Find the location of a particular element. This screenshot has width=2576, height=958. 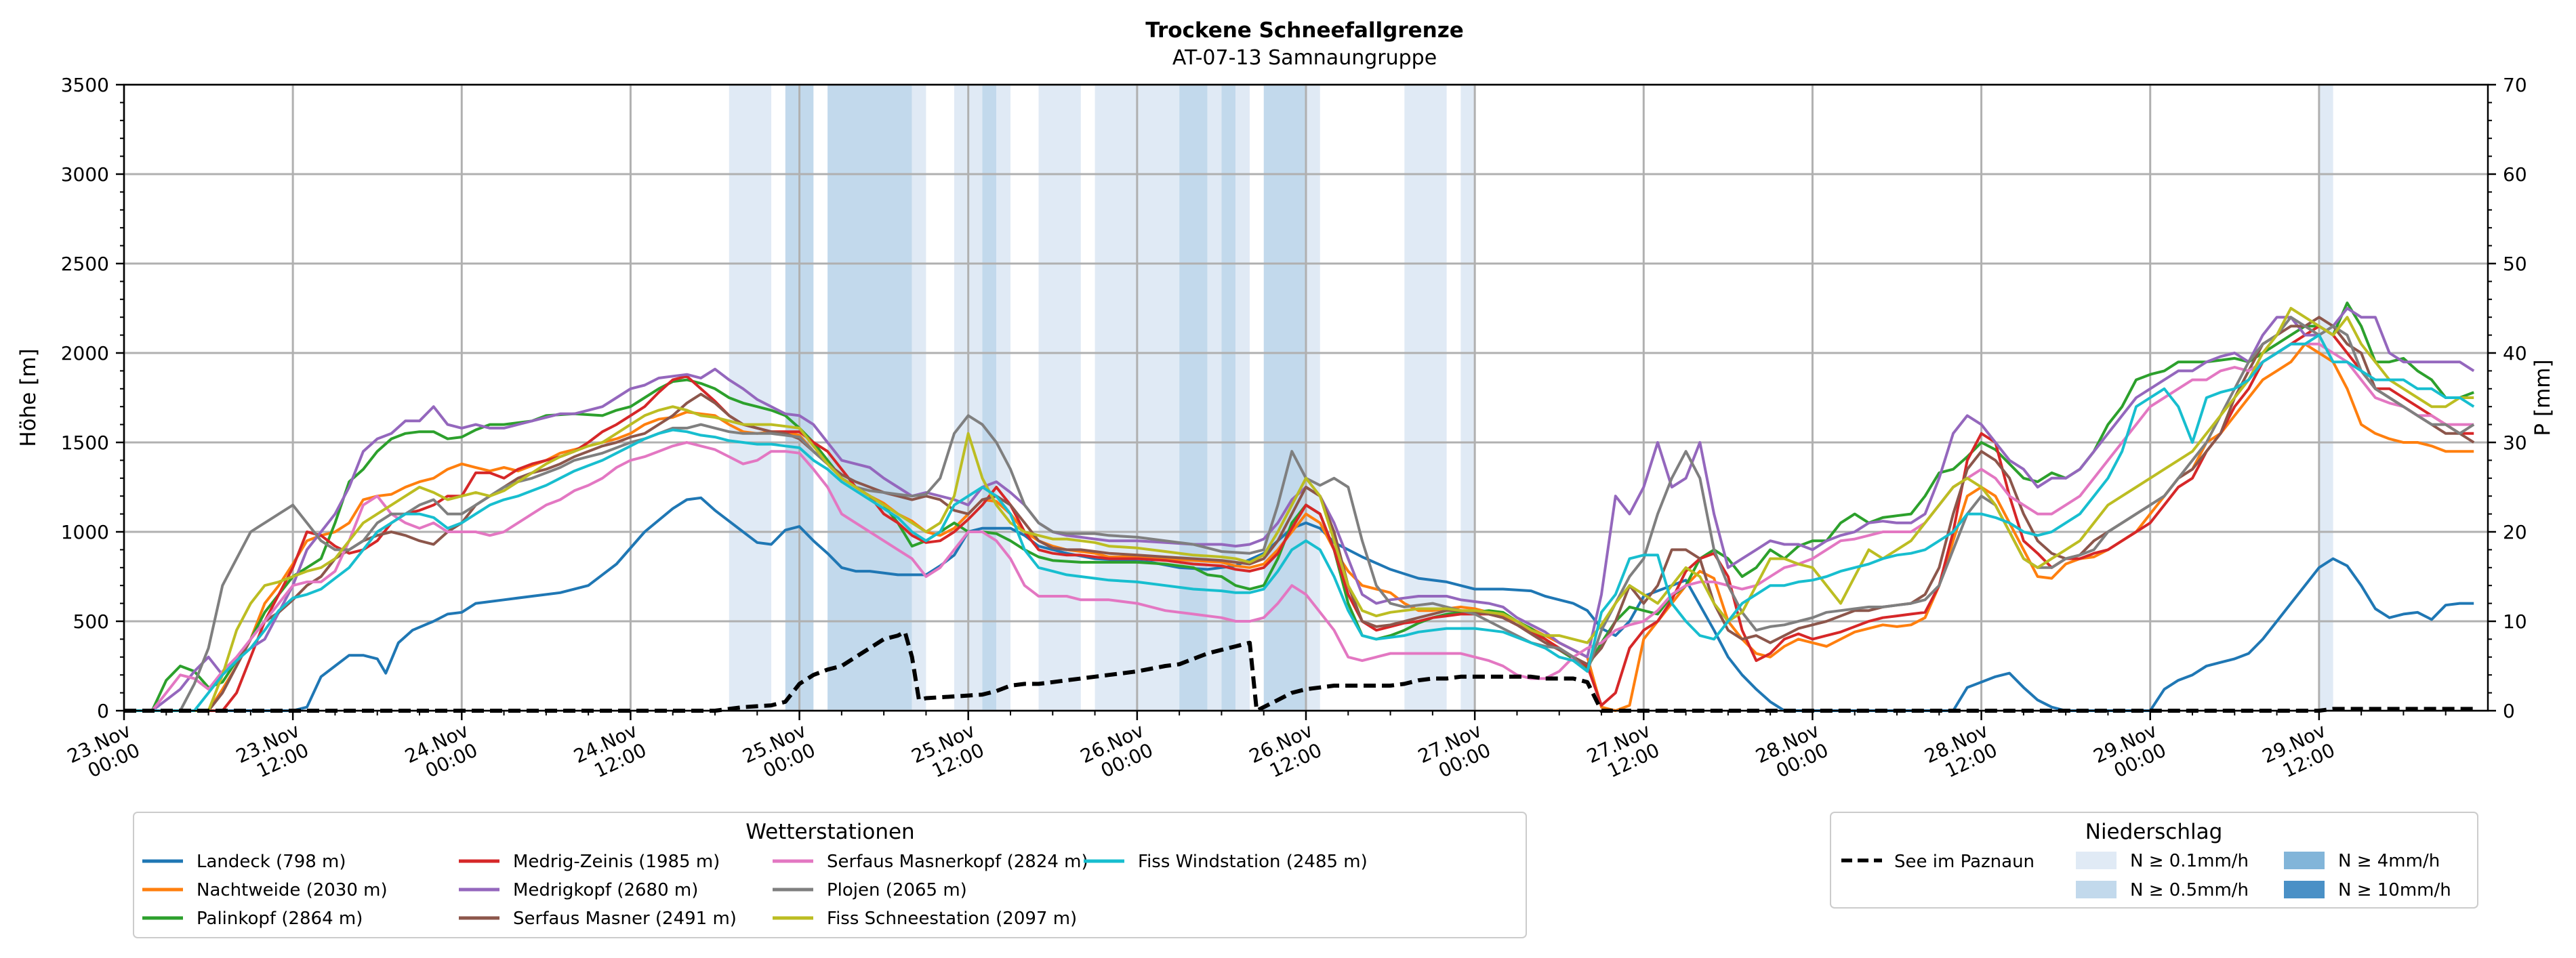

legend-station-label-1: Nachtweide (2030 m) is located at coordinates (293, 890).